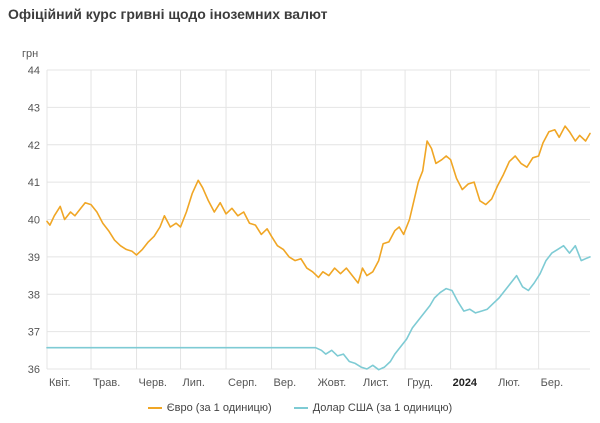 The height and width of the screenshot is (423, 600). I want to click on y-axis-unit-label: грн, so click(30, 54).